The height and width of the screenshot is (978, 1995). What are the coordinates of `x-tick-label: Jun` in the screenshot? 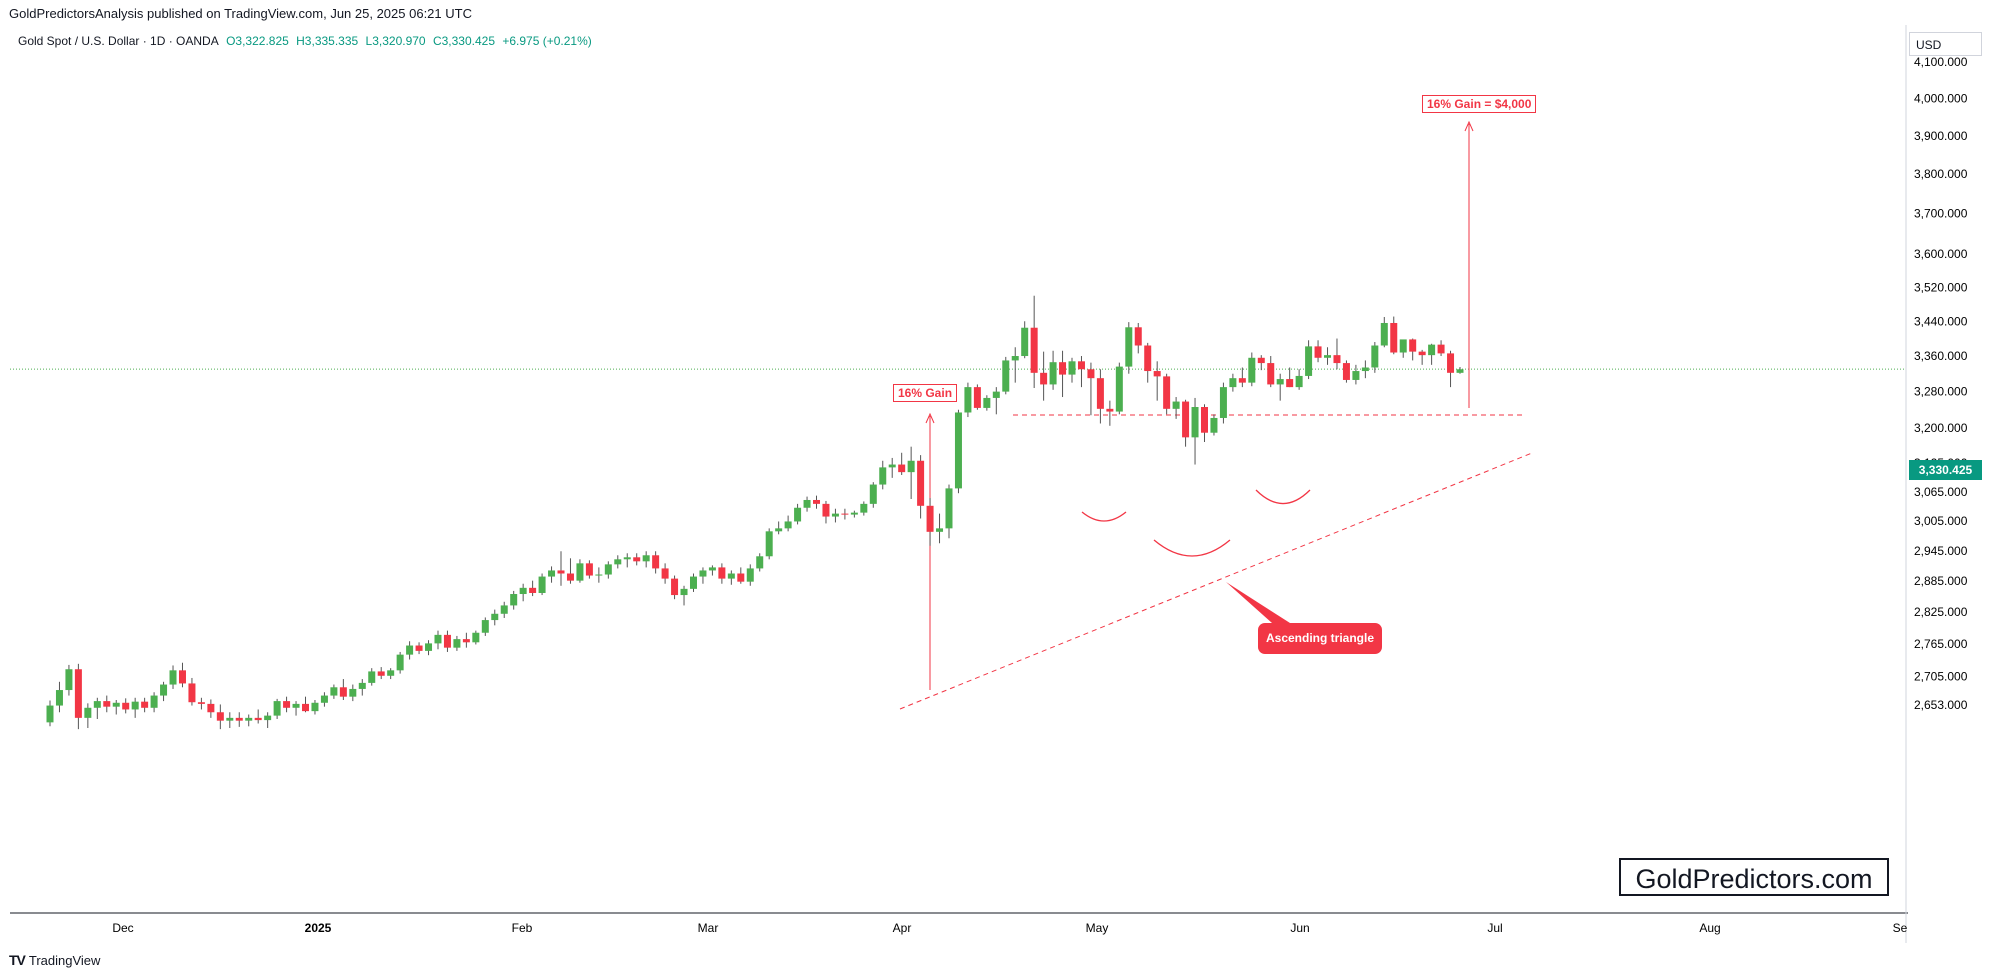 It's located at (1299, 928).